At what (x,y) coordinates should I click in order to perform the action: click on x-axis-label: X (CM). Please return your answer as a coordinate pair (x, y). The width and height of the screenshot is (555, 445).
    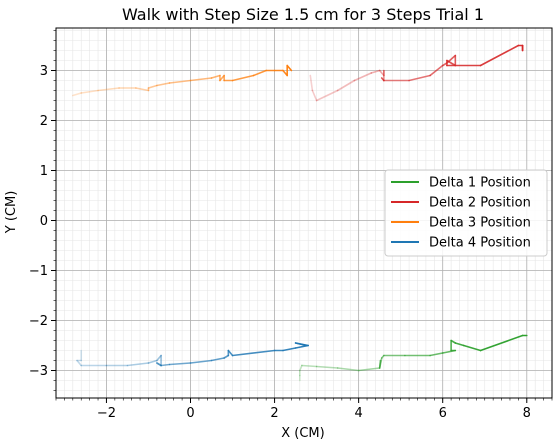
    Looking at the image, I should click on (302, 433).